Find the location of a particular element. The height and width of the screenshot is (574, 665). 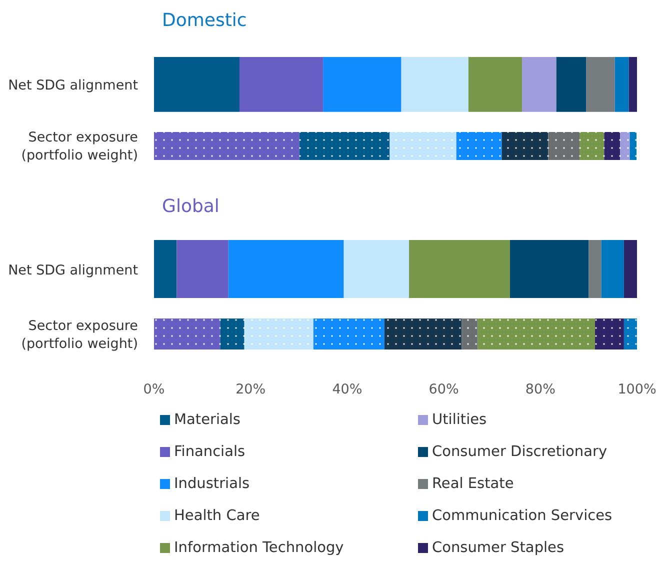

chart-title: Global is located at coordinates (191, 206).